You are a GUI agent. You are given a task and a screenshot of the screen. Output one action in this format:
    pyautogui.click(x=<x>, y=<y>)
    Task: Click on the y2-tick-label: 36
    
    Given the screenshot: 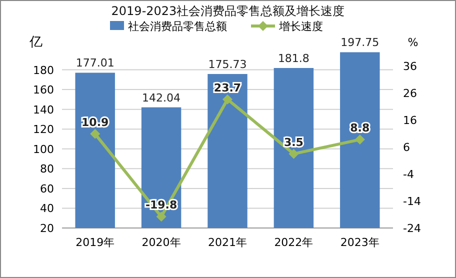 What is the action you would take?
    pyautogui.click(x=410, y=67)
    